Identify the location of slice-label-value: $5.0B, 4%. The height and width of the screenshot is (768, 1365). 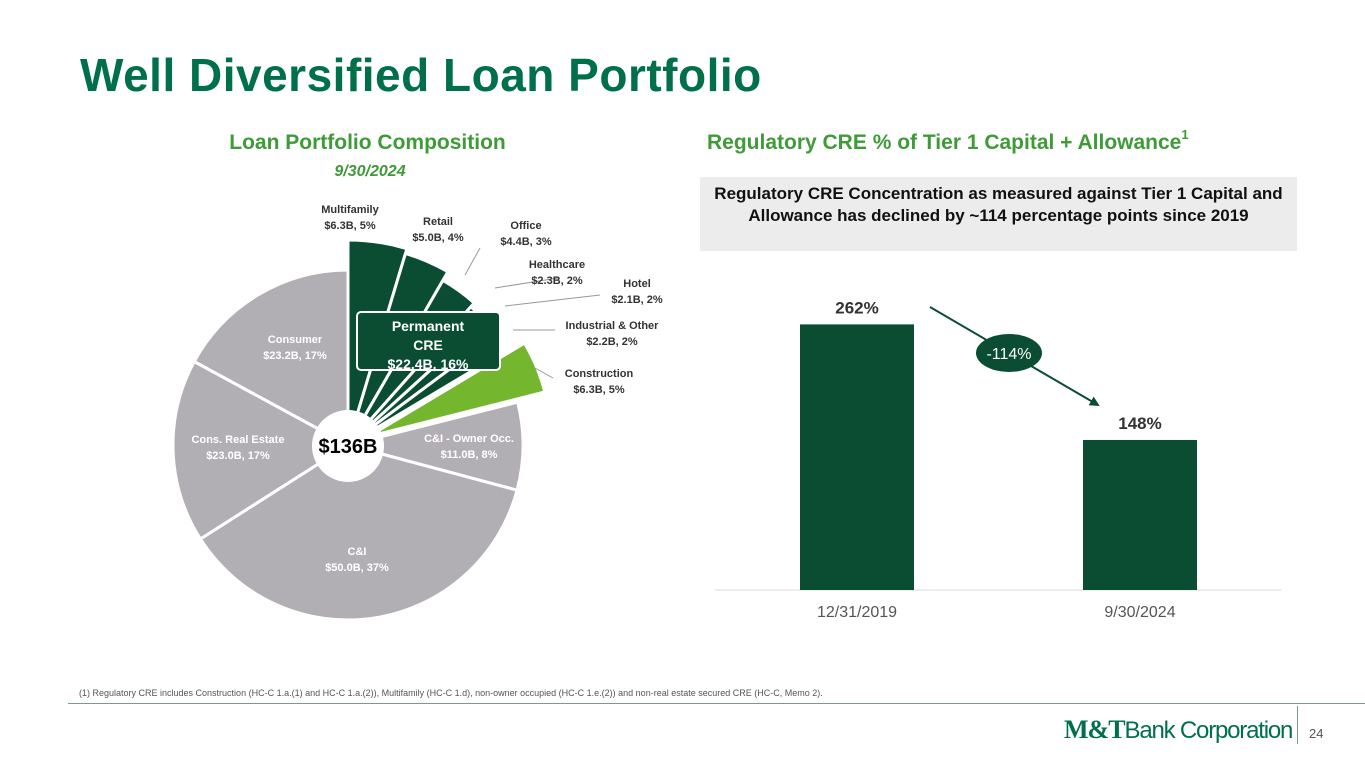
(438, 238).